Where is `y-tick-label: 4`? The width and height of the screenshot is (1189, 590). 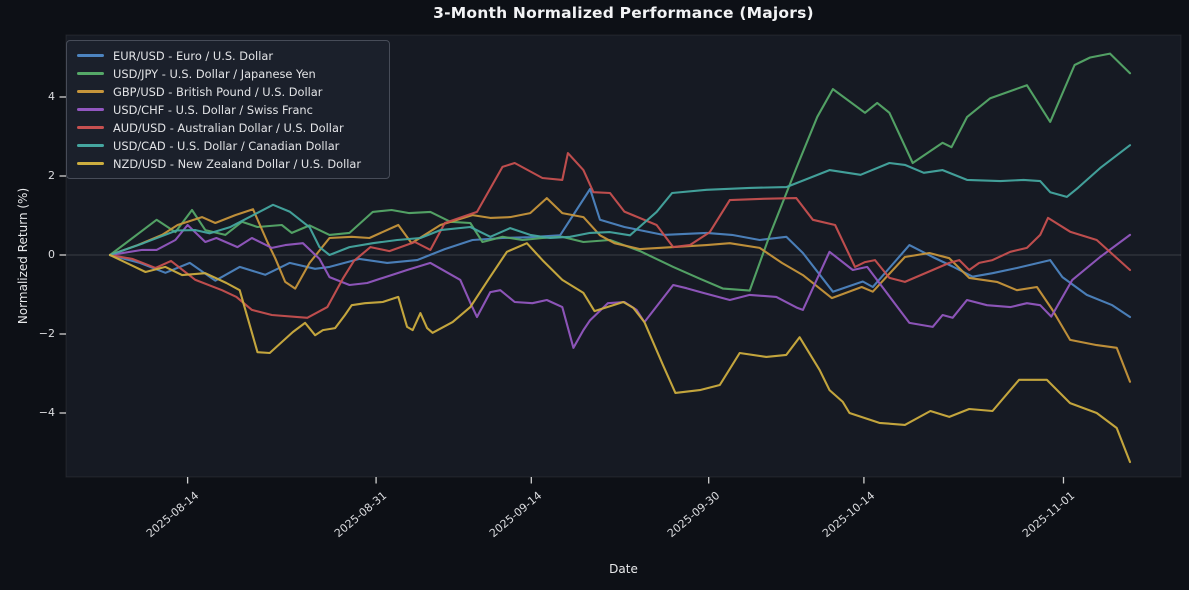
y-tick-label: 4 is located at coordinates (51, 96).